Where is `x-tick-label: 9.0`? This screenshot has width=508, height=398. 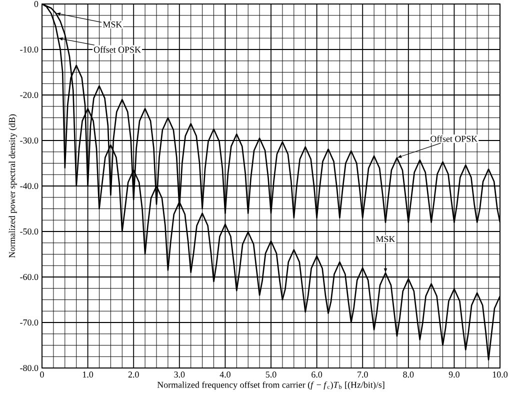 x-tick-label: 9.0 is located at coordinates (454, 375).